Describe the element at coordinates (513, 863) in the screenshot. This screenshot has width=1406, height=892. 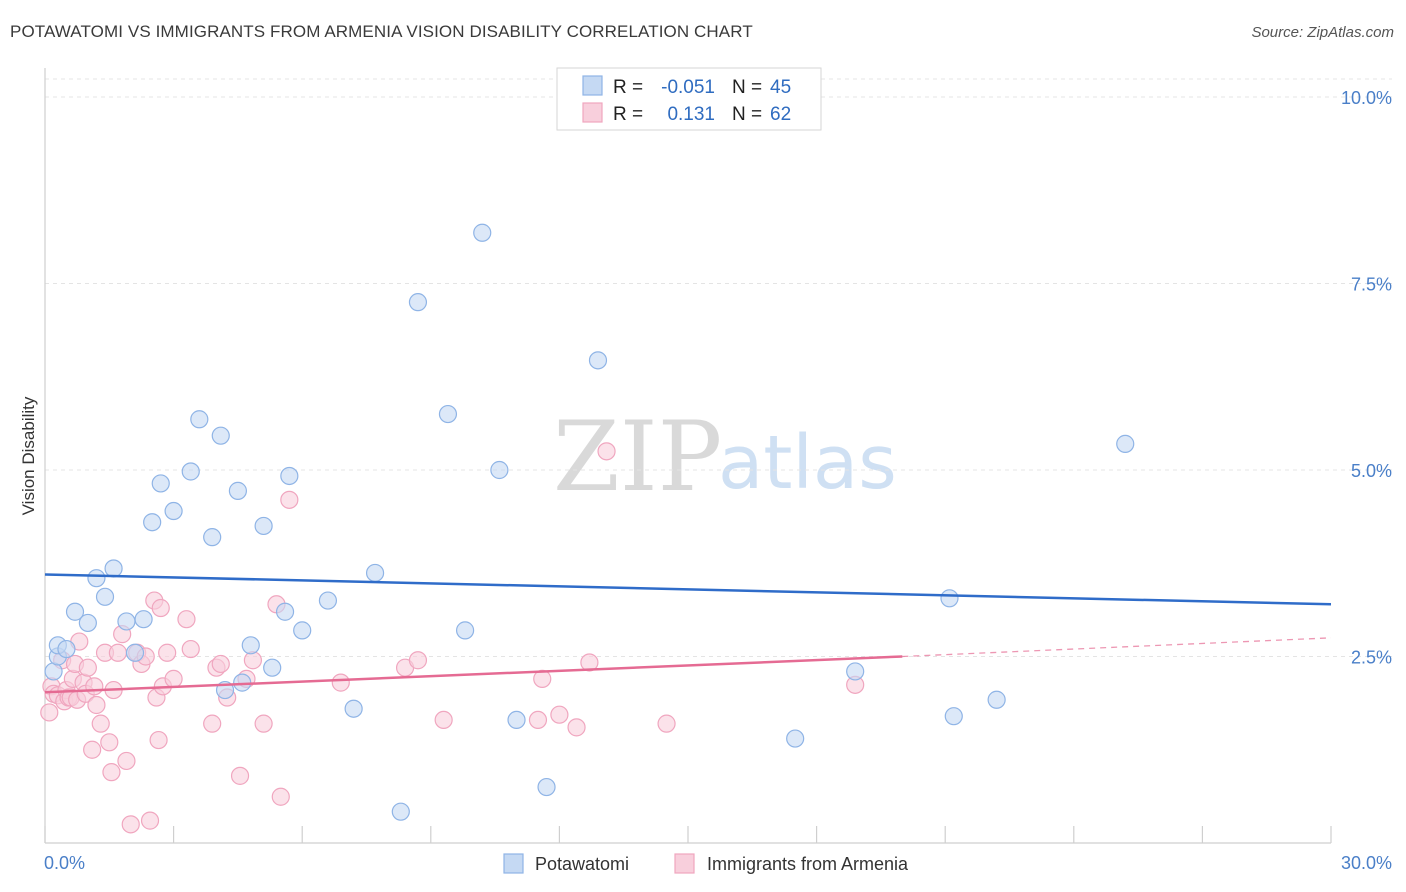
I see `series-legend-swatch-potawatomi` at that location.